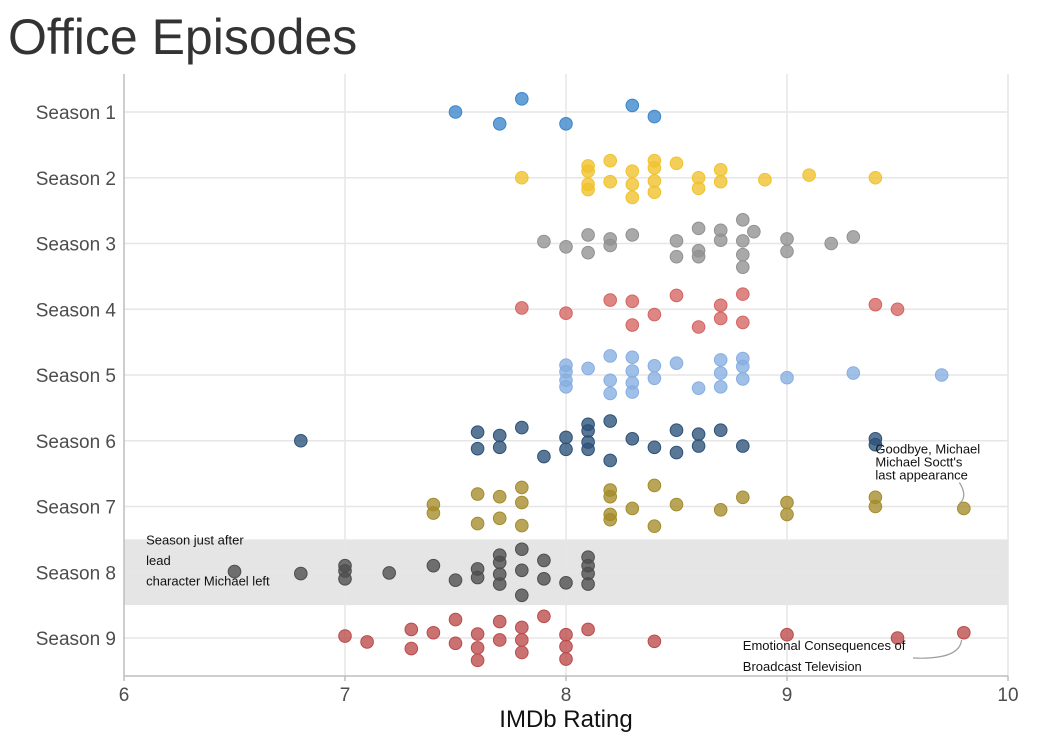  I want to click on x-tick-label-4: 10, so click(1007, 695).